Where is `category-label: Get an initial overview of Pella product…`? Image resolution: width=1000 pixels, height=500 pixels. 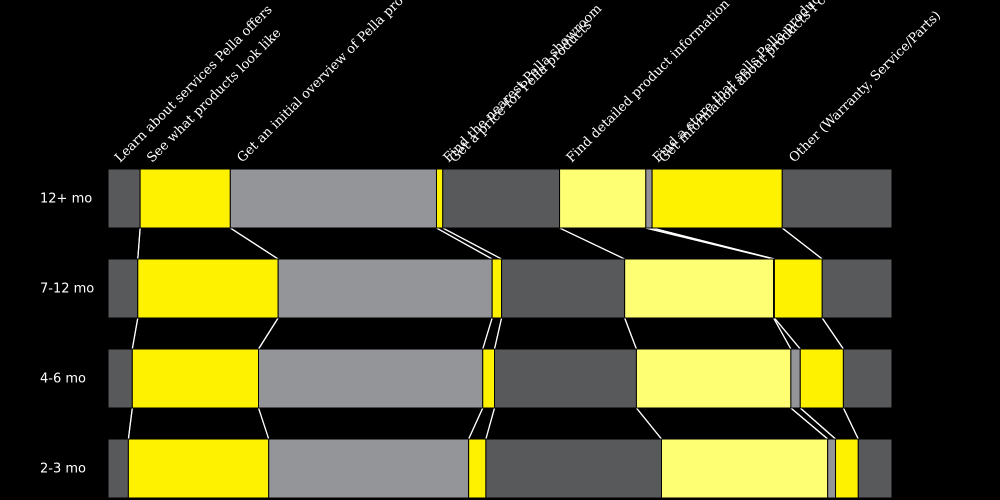 category-label: Get an initial overview of Pella product… is located at coordinates (334, 83).